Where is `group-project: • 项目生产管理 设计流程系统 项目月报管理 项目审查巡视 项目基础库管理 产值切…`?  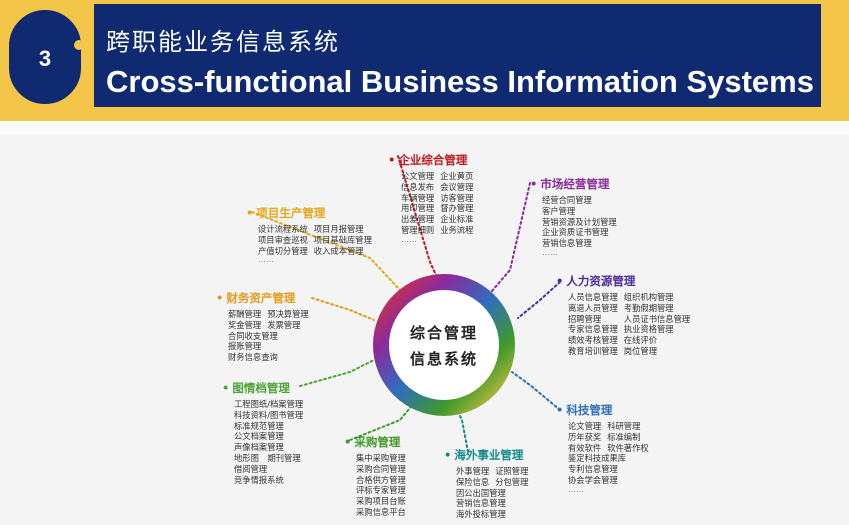
group-project: • 项目生产管理 设计流程系统 项目月报管理 项目审查巡视 项目基础库管理 产值切… is located at coordinates (309, 234).